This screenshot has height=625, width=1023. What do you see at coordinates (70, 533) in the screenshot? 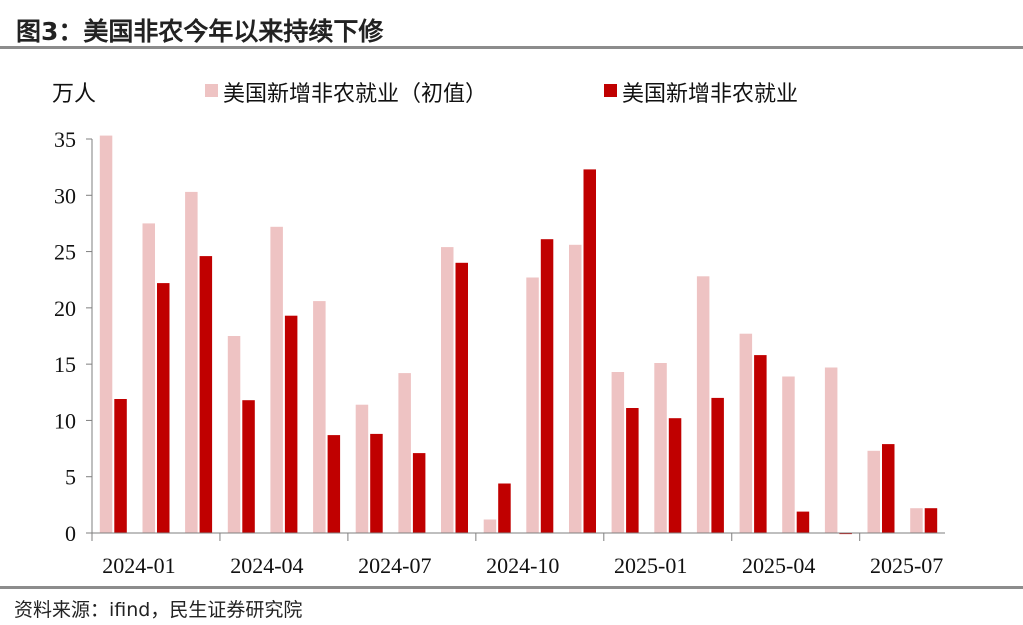
I see `y-tick-label: 0` at bounding box center [70, 533].